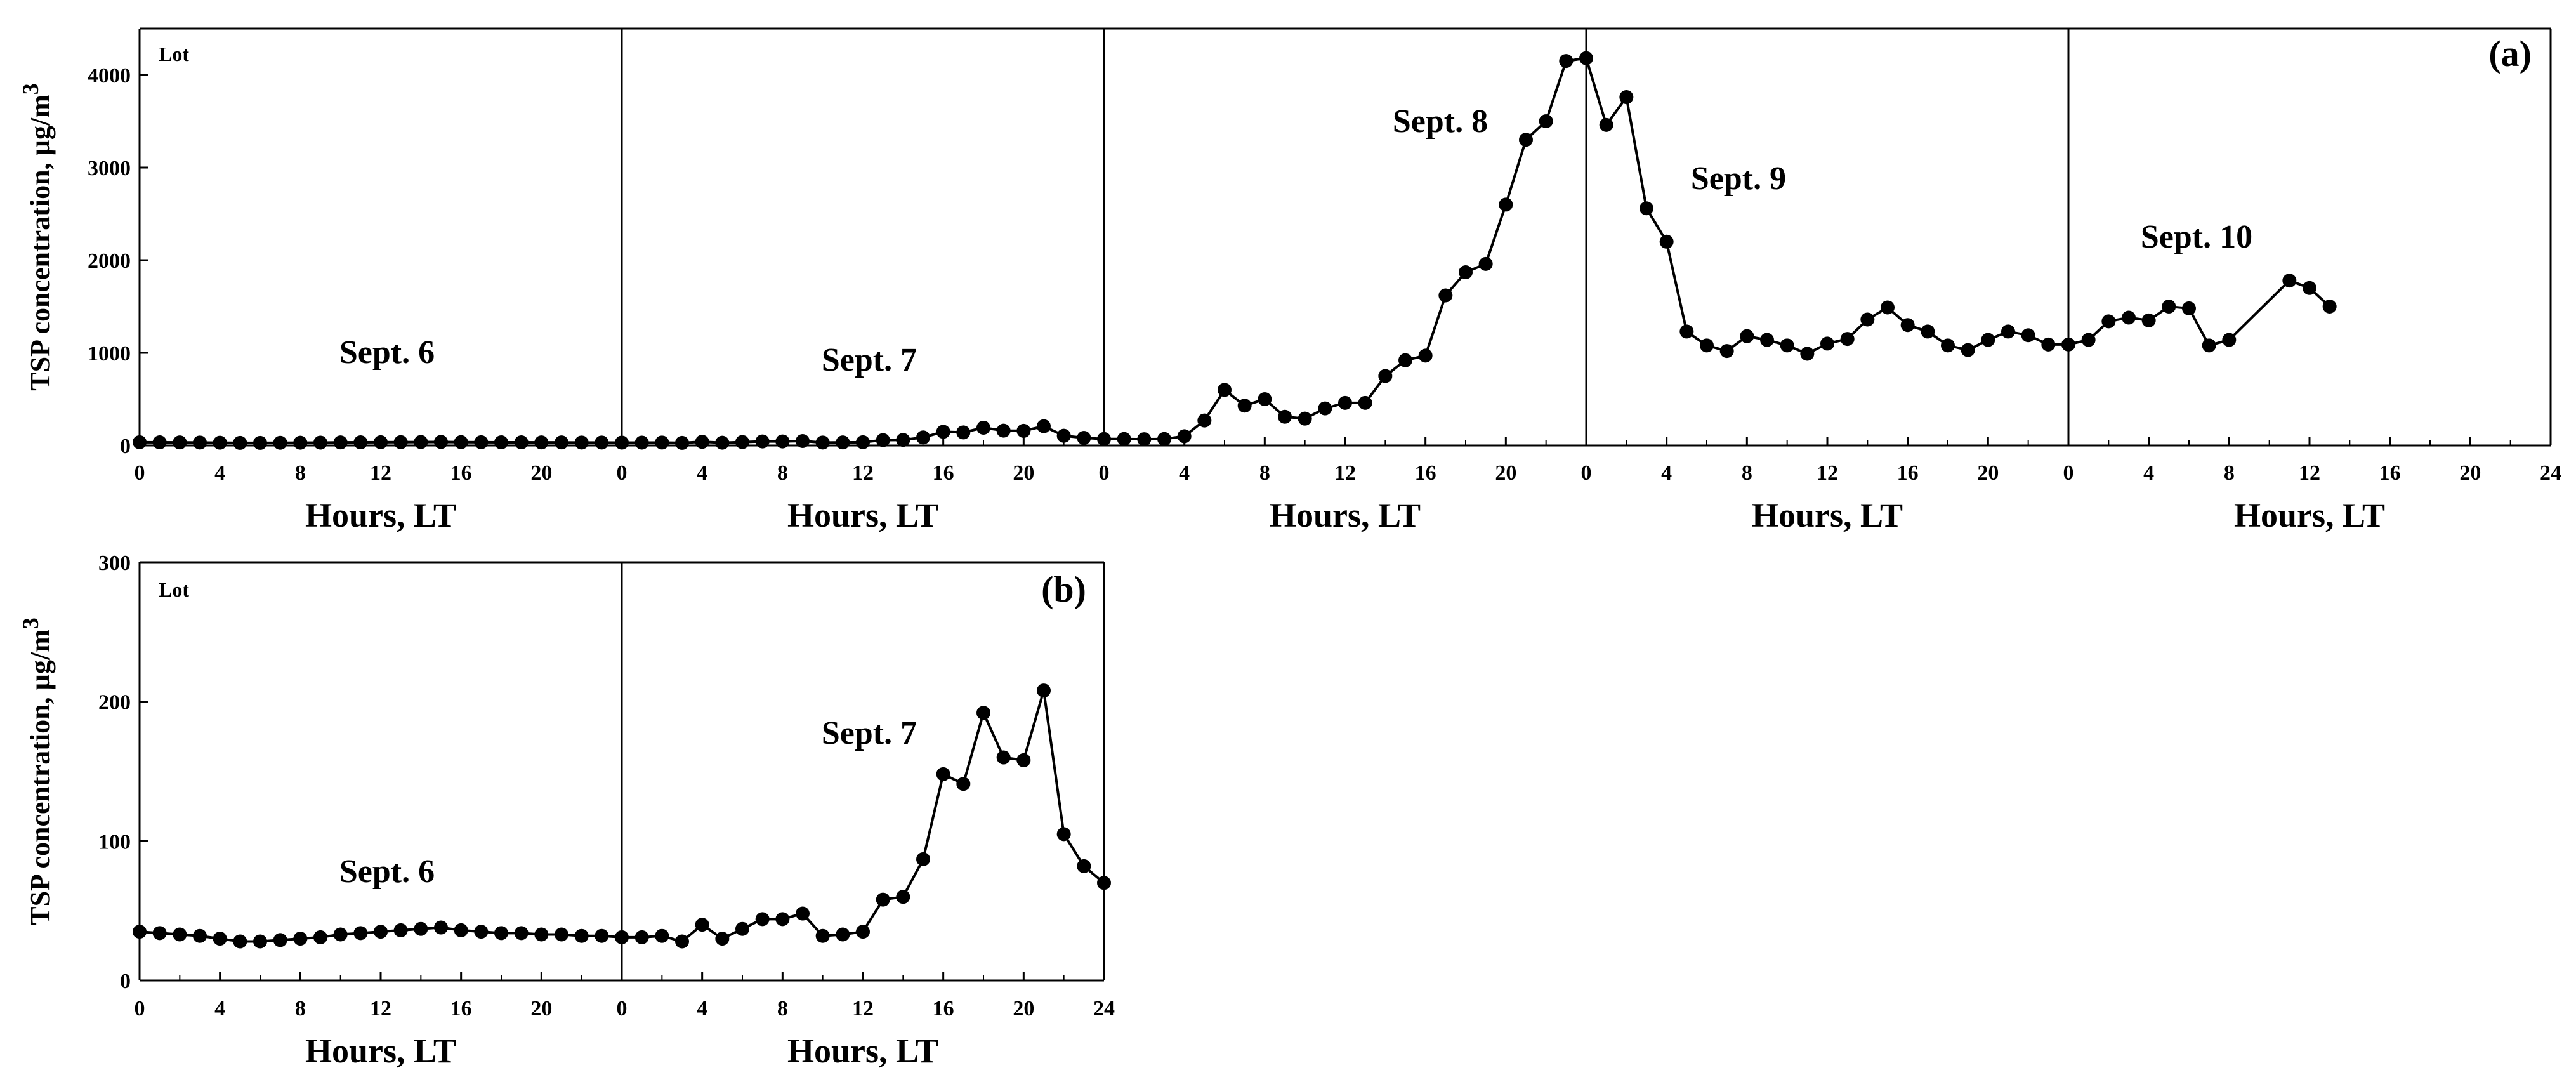 Image resolution: width=2576 pixels, height=1089 pixels. Describe the element at coordinates (1063, 589) in the screenshot. I see `panel-label: (b)` at that location.